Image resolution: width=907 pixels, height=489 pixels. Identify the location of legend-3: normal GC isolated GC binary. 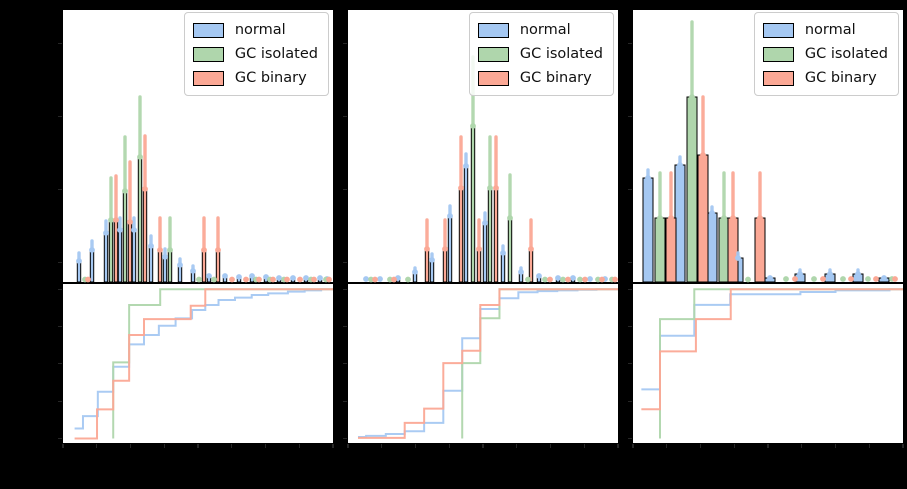
(826, 54).